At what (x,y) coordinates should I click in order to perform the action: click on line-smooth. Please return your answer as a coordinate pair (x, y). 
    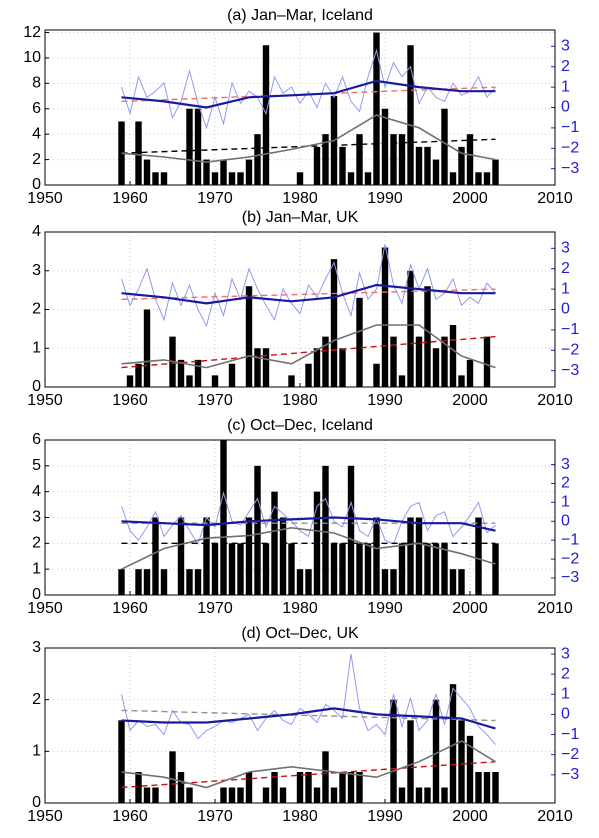
    Looking at the image, I should click on (308, 548).